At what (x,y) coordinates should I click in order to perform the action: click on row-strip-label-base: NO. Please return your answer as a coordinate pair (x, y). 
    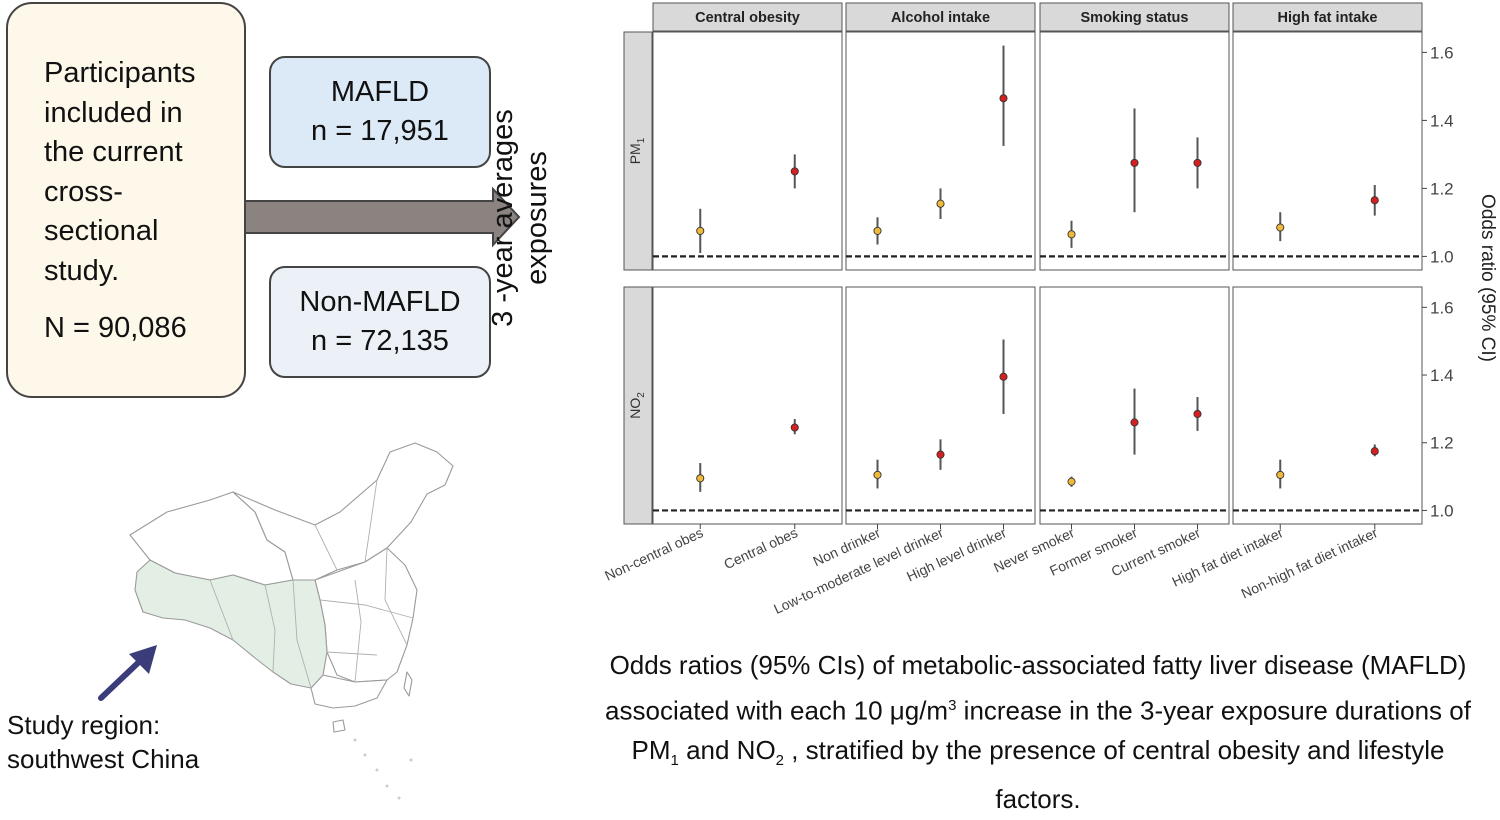
    Looking at the image, I should click on (635, 408).